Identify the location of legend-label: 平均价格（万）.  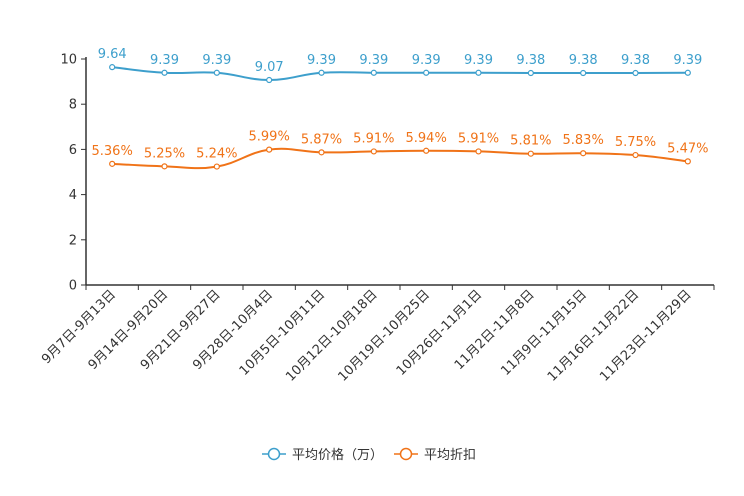
(337, 455).